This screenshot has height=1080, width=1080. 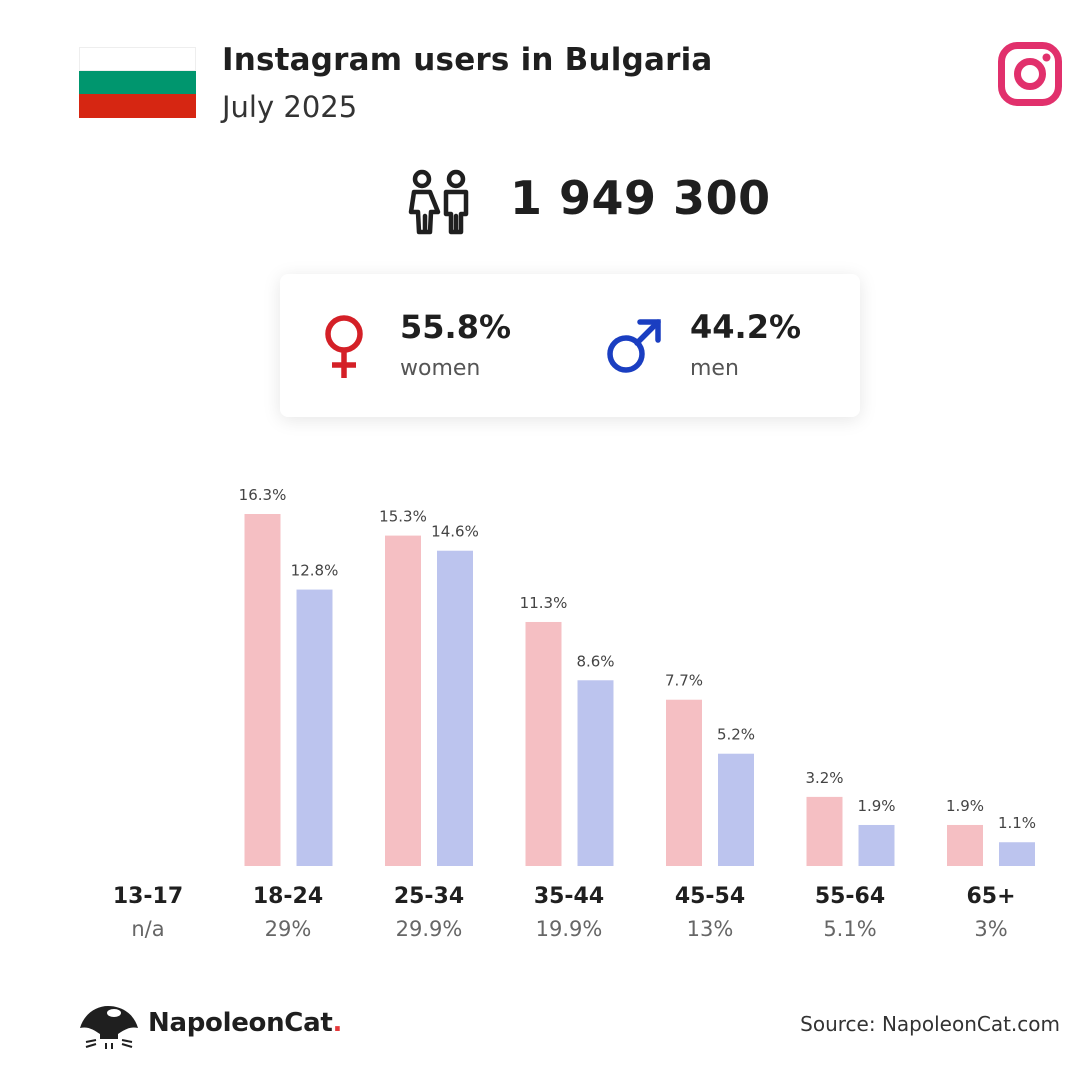 I want to click on age-group-share: 3%, so click(x=991, y=929).